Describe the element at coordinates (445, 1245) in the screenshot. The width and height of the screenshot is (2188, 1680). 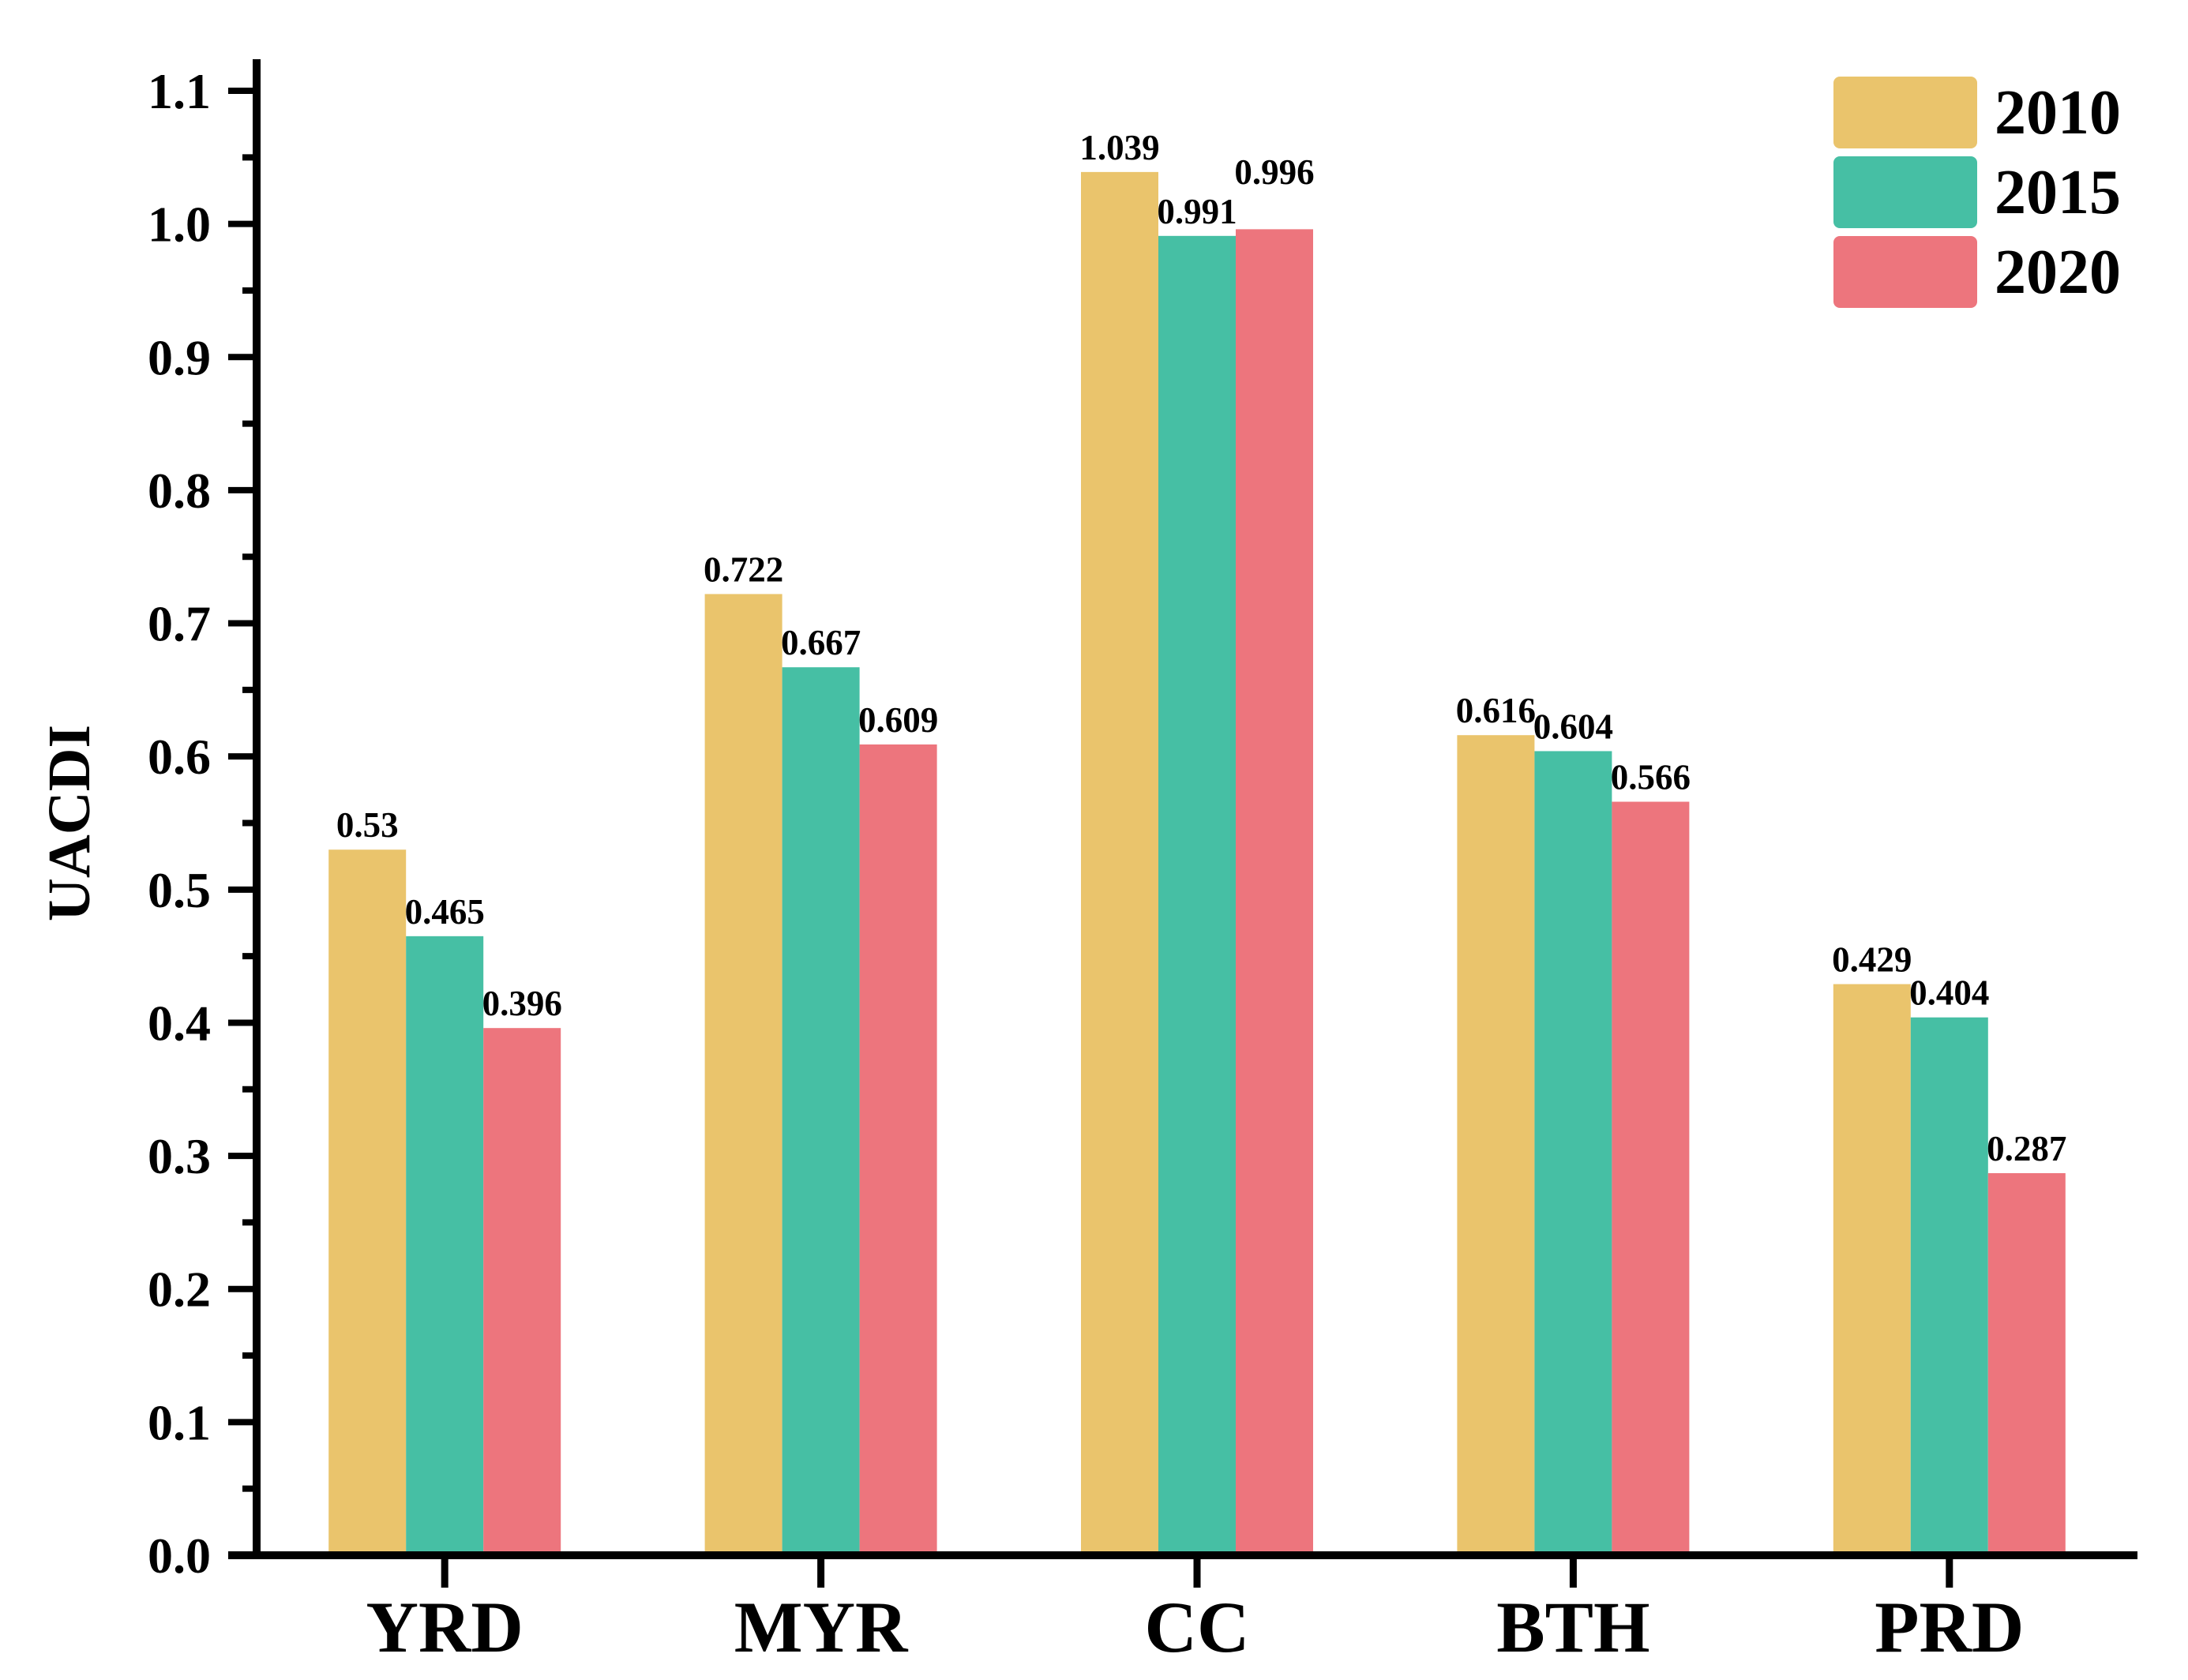
I see `bar-2015-YRD` at that location.